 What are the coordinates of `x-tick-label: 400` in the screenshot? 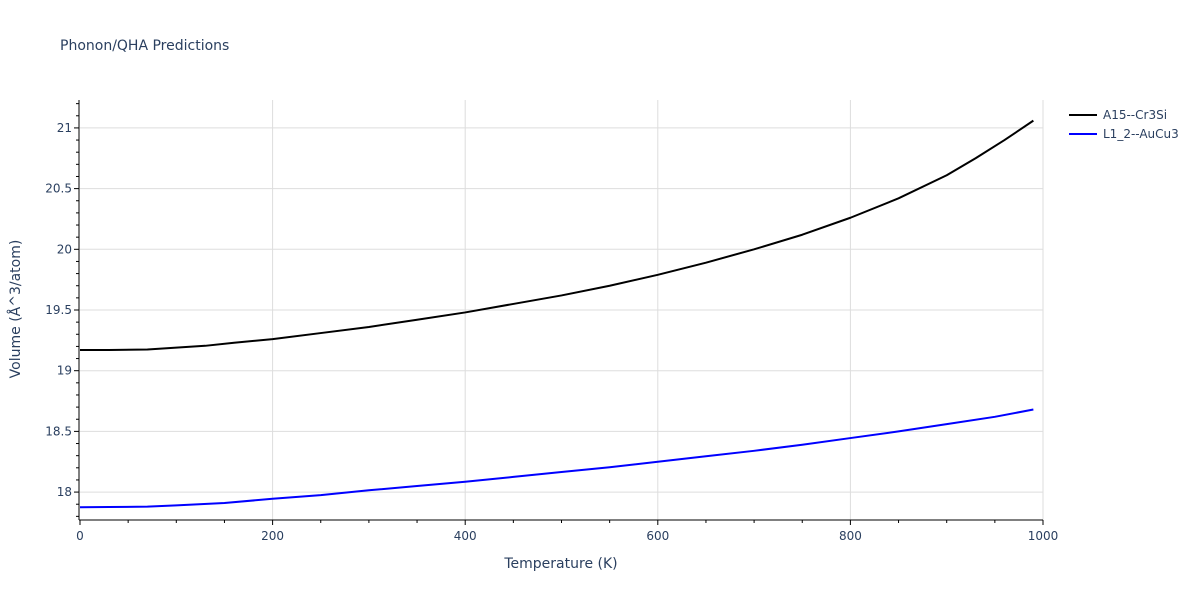 It's located at (465, 536).